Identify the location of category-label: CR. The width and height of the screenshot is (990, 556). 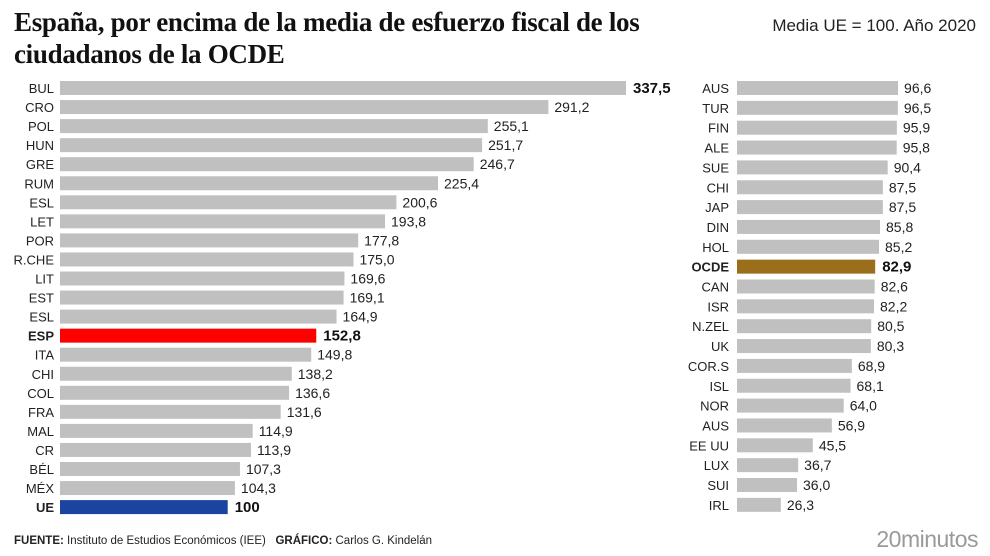
(44, 450).